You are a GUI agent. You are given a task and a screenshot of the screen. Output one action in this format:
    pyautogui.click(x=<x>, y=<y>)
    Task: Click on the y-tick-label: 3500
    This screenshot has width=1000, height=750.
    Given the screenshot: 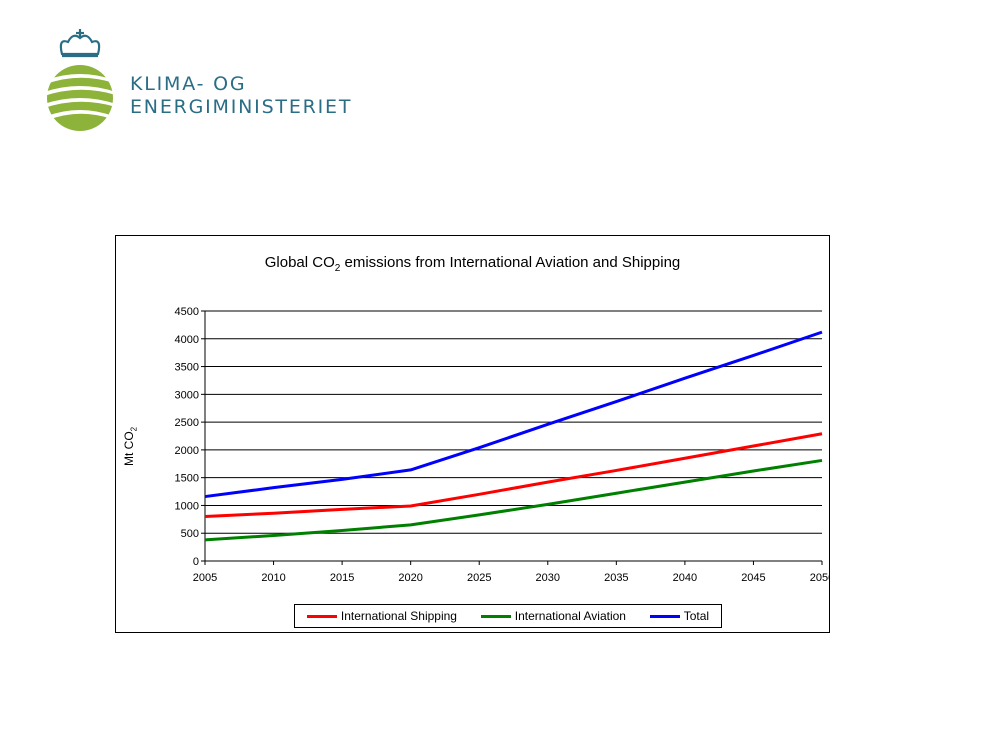 What is the action you would take?
    pyautogui.click(x=187, y=368)
    